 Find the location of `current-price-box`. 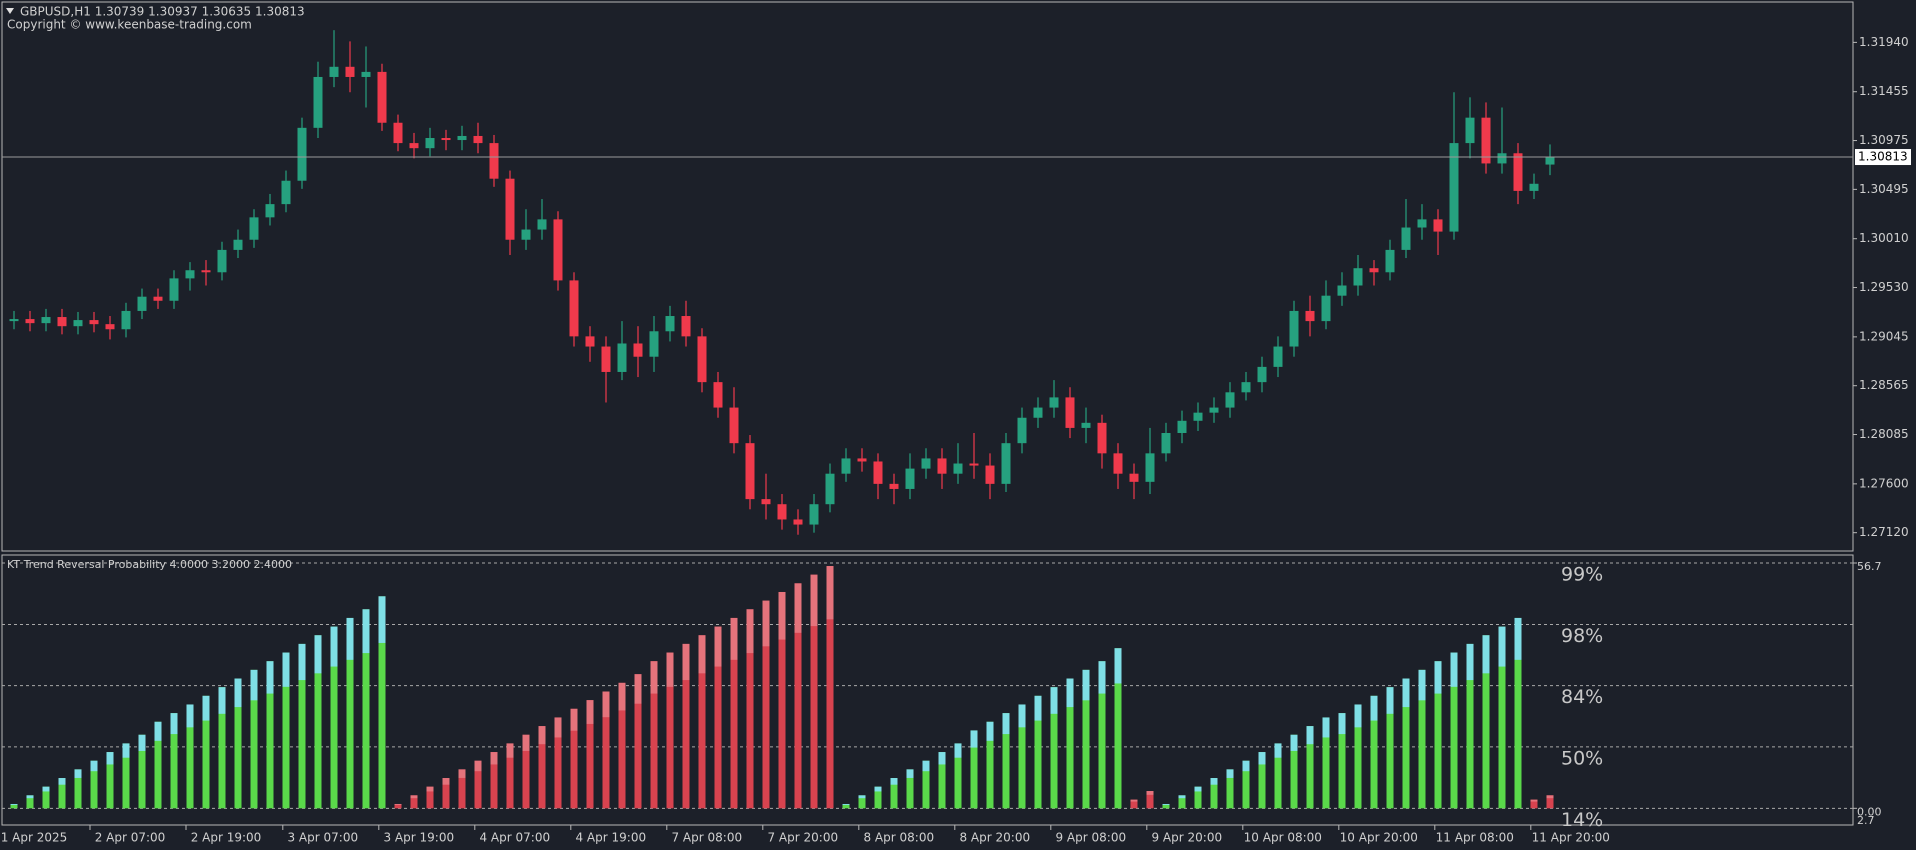

current-price-box is located at coordinates (1883, 157).